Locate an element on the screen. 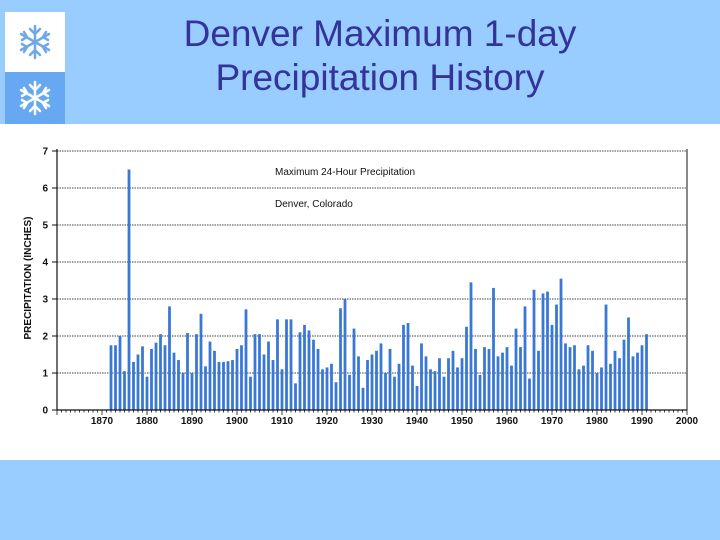  snowflake-icon-box-bottom is located at coordinates (35, 98).